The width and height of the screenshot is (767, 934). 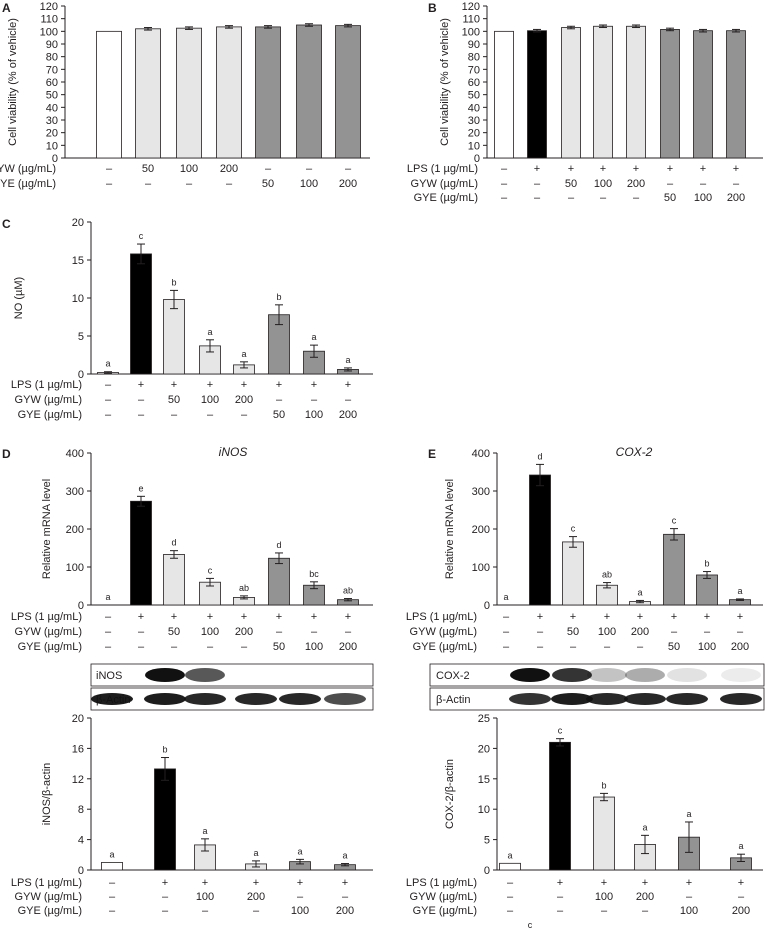 What do you see at coordinates (47, 794) in the screenshot?
I see `y-axis-label: iNOS/β-actin` at bounding box center [47, 794].